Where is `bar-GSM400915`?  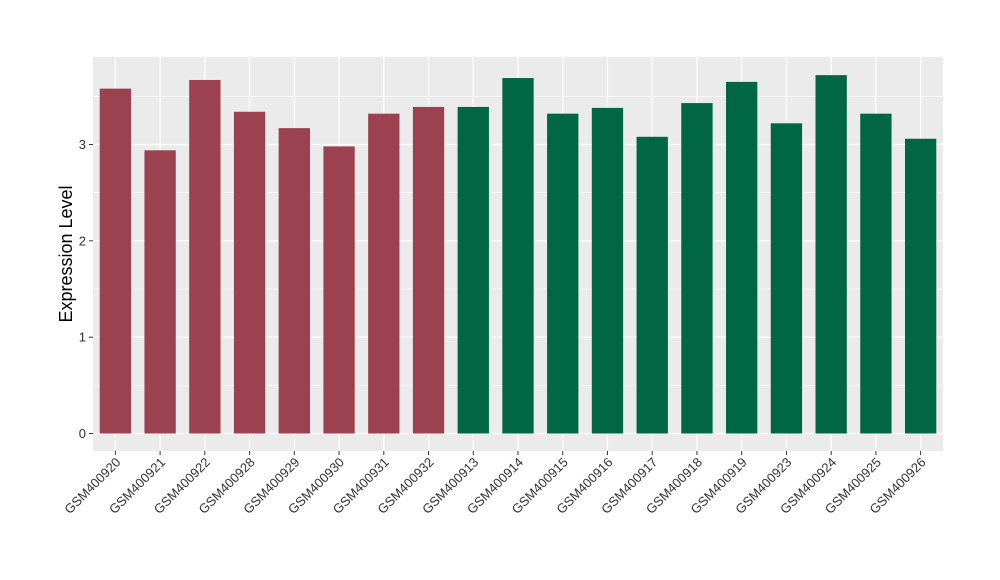
bar-GSM400915 is located at coordinates (563, 273).